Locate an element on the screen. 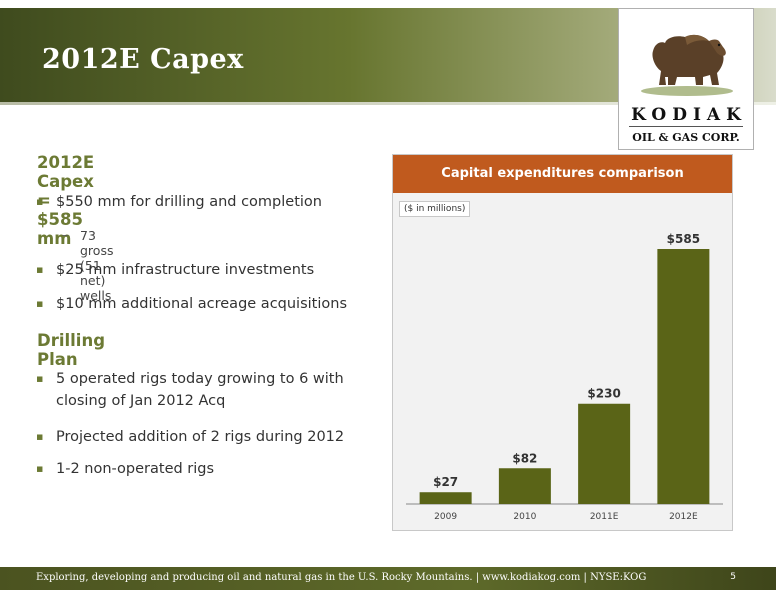  bullet-item: ▪ $550 mm for drilling and completion is located at coordinates (196, 202).